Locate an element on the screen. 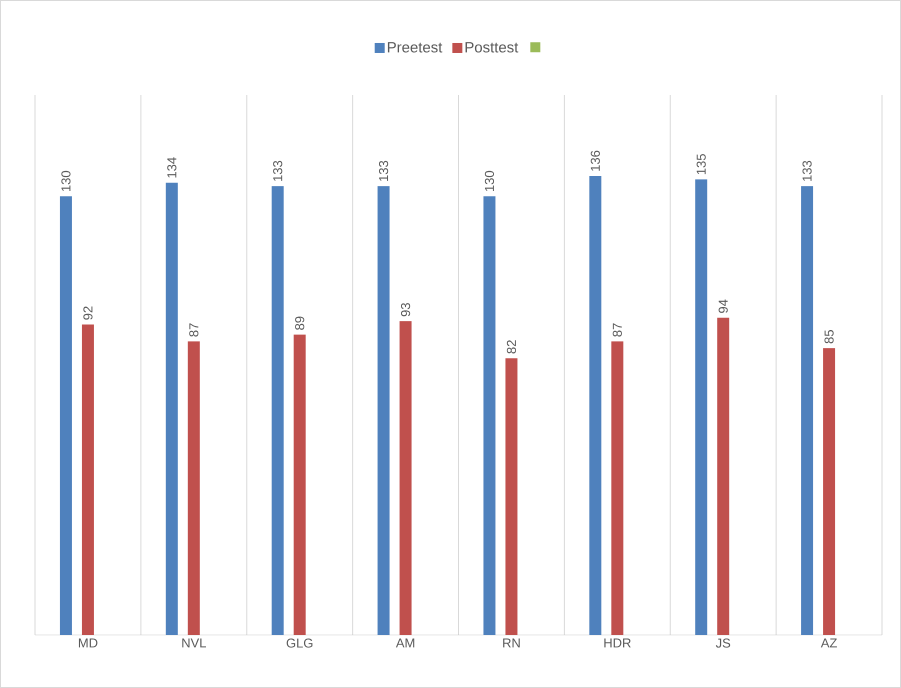  x-tick-label: HDR is located at coordinates (617, 643).